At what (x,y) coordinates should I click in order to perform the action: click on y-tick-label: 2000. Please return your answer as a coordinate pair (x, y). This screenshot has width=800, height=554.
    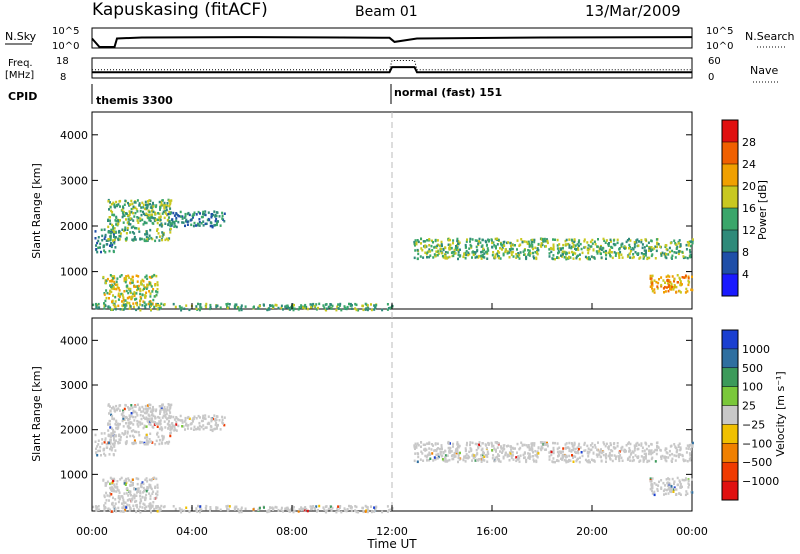
    Looking at the image, I should click on (74, 430).